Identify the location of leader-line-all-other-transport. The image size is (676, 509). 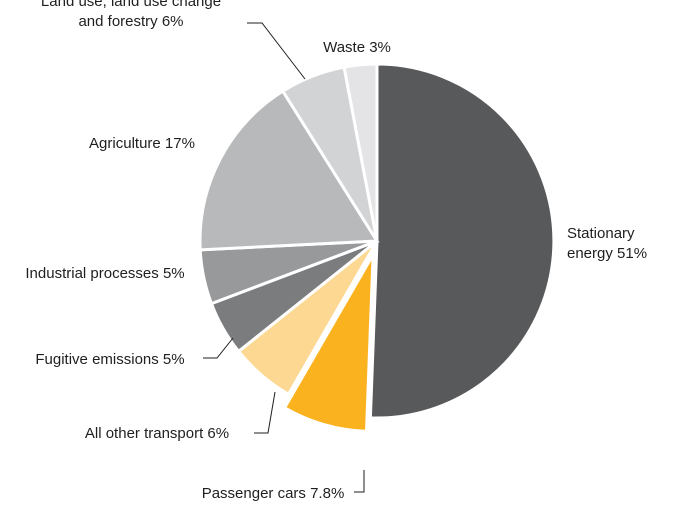
(265, 412).